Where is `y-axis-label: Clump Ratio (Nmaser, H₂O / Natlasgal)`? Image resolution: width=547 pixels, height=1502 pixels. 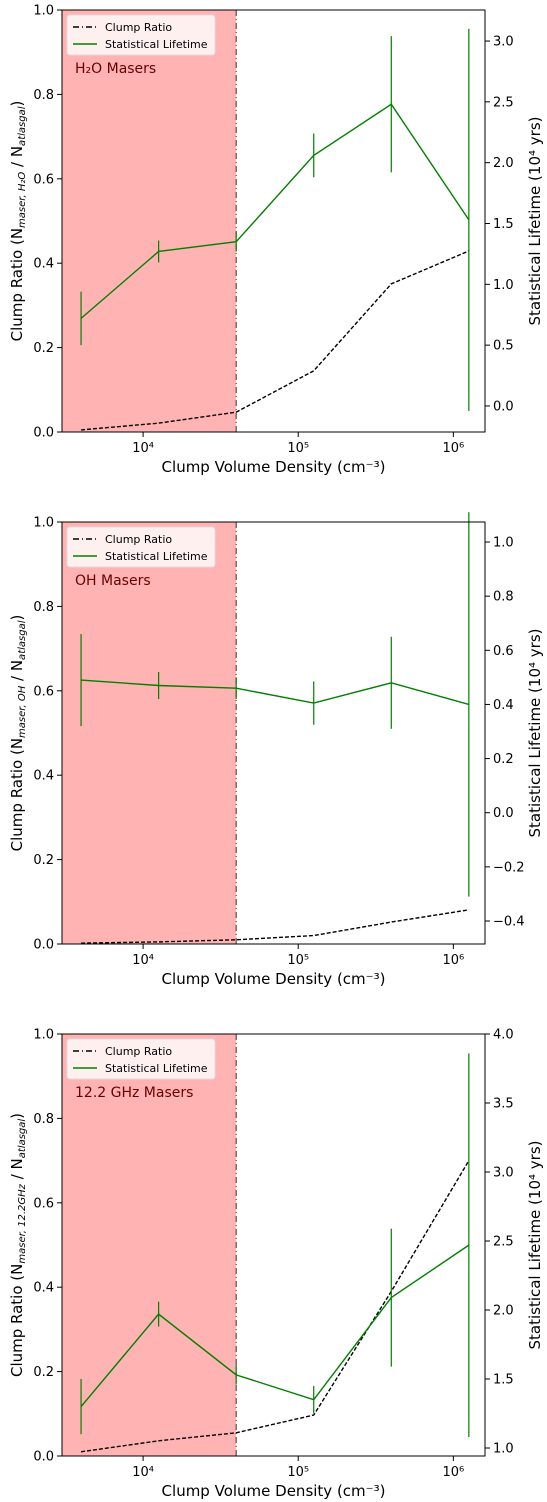 y-axis-label: Clump Ratio (Nmaser, H₂O / Natlasgal) is located at coordinates (18, 221).